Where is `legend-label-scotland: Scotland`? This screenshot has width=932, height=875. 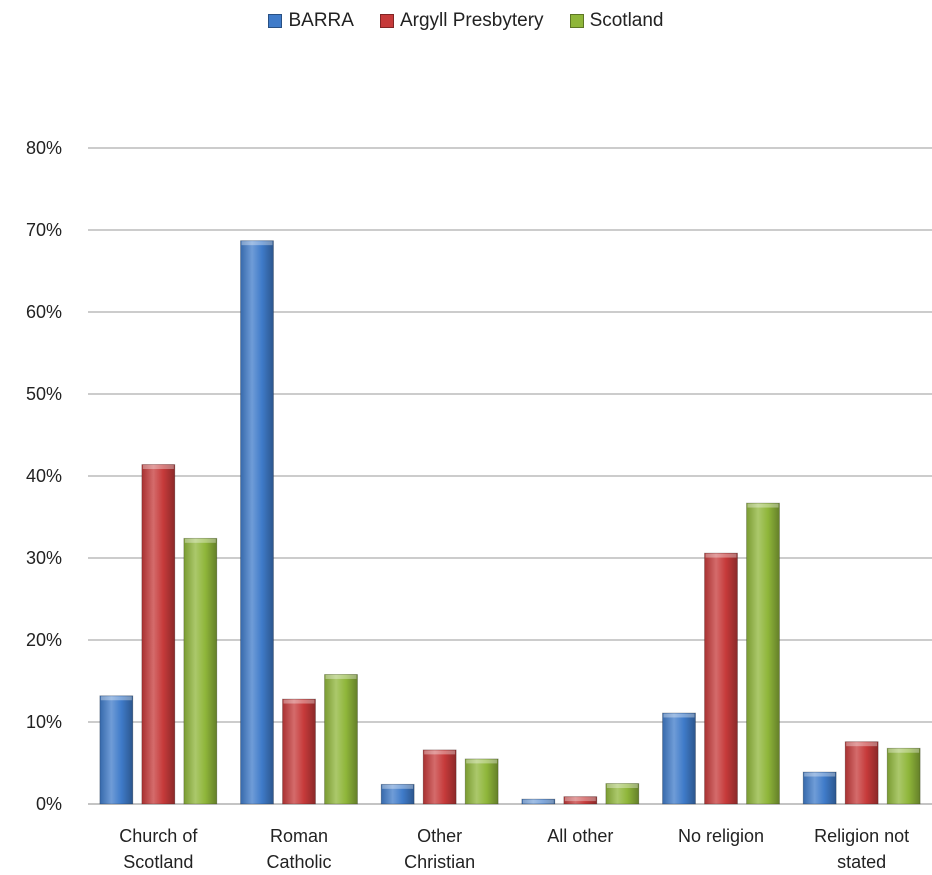
legend-label-scotland: Scotland is located at coordinates (626, 20).